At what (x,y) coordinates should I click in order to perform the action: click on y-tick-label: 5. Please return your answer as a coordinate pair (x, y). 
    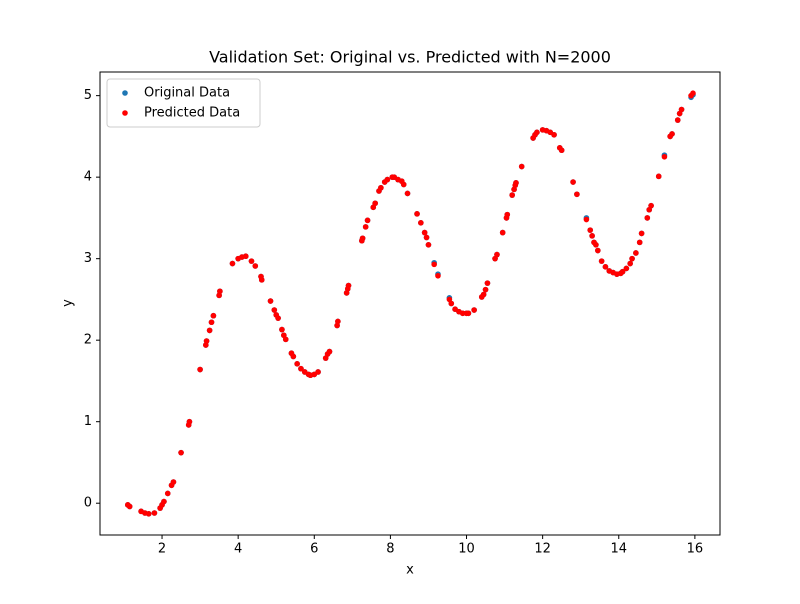
    Looking at the image, I should click on (88, 95).